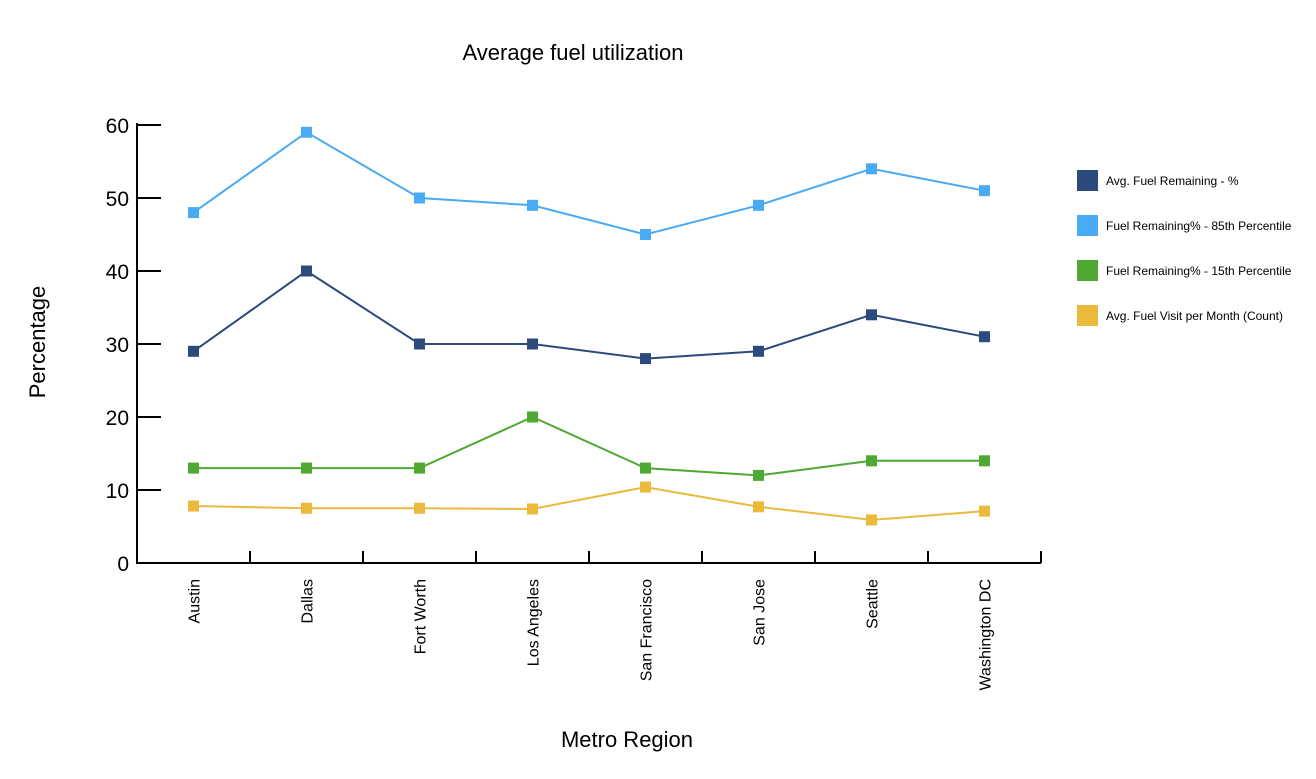 This screenshot has width=1316, height=779. I want to click on legend-item: Avg. Fuel Remaining - %, so click(1158, 180).